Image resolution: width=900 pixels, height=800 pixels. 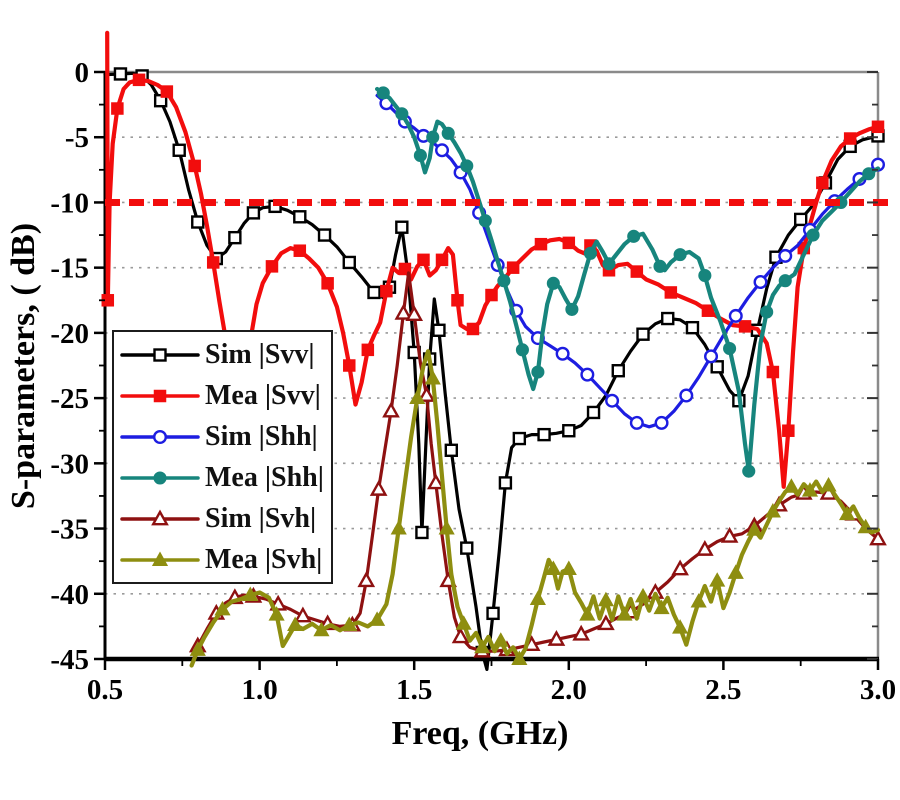 I want to click on y-tick-label: -25, so click(x=69, y=399).